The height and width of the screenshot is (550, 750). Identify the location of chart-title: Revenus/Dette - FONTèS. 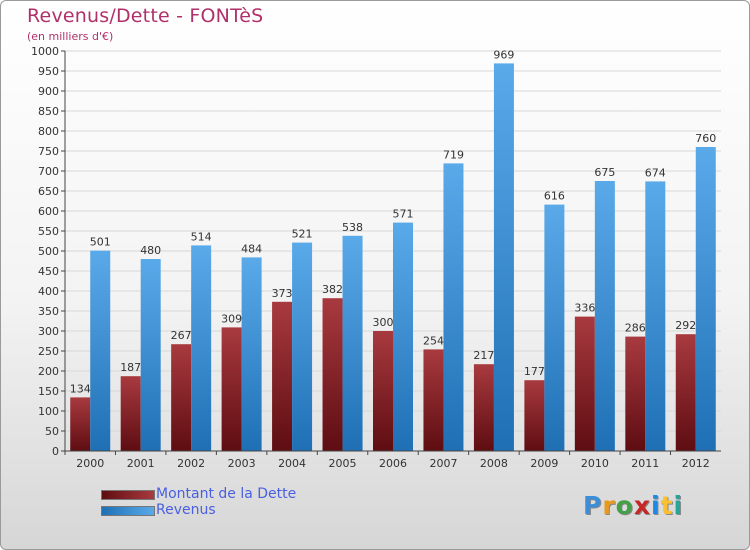
(145, 16).